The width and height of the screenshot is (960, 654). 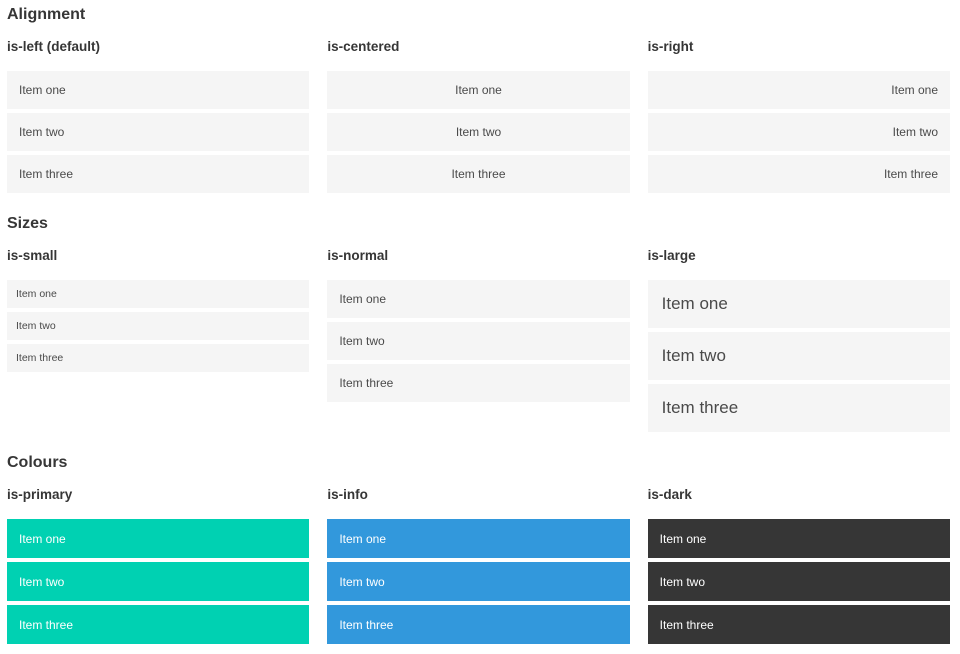 I want to click on variant-heading-is-dark: is-dark, so click(x=669, y=494).